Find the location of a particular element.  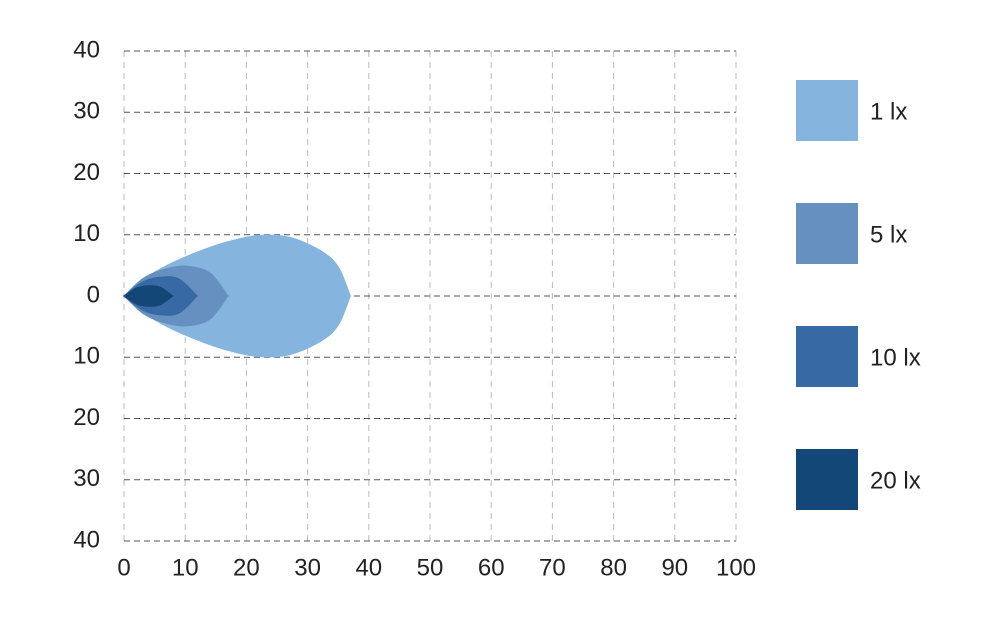

legend-label: 5 lx is located at coordinates (888, 234).